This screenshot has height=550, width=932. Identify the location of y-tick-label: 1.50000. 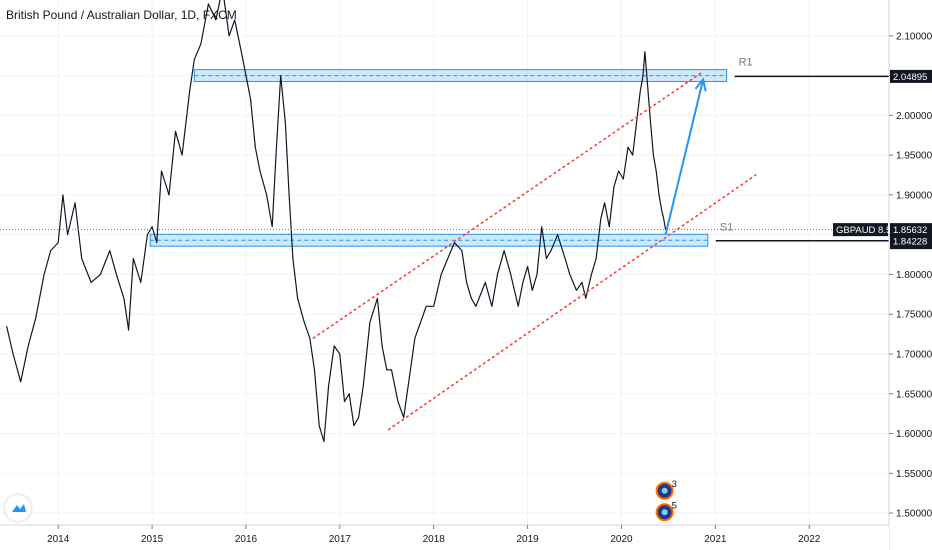
(914, 514).